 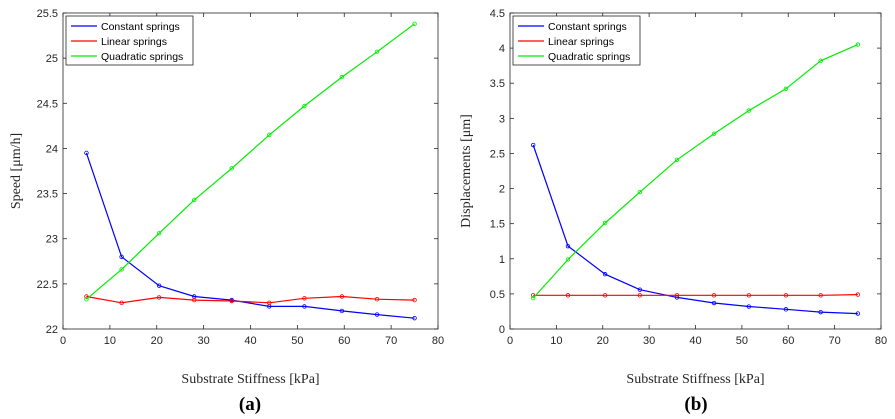 I want to click on y-tick-label: 0.5, so click(x=497, y=295).